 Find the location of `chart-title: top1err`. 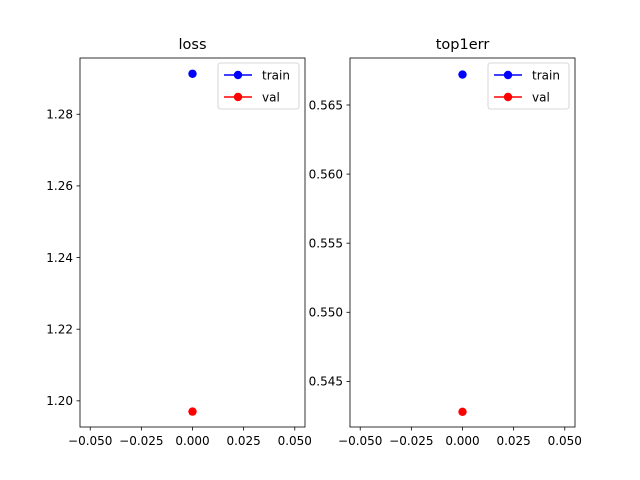

chart-title: top1err is located at coordinates (463, 45).